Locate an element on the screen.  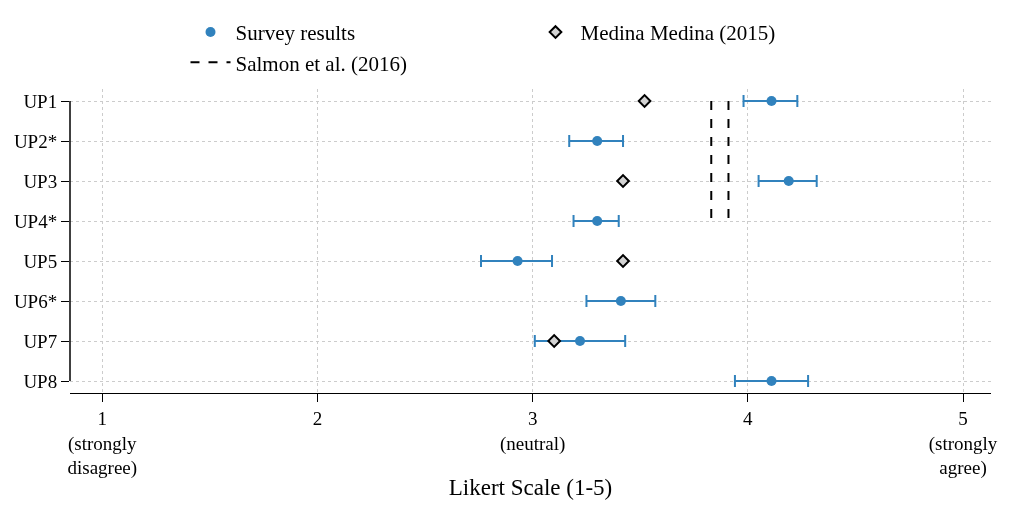
y-tick-label: UP1 is located at coordinates (40, 101).